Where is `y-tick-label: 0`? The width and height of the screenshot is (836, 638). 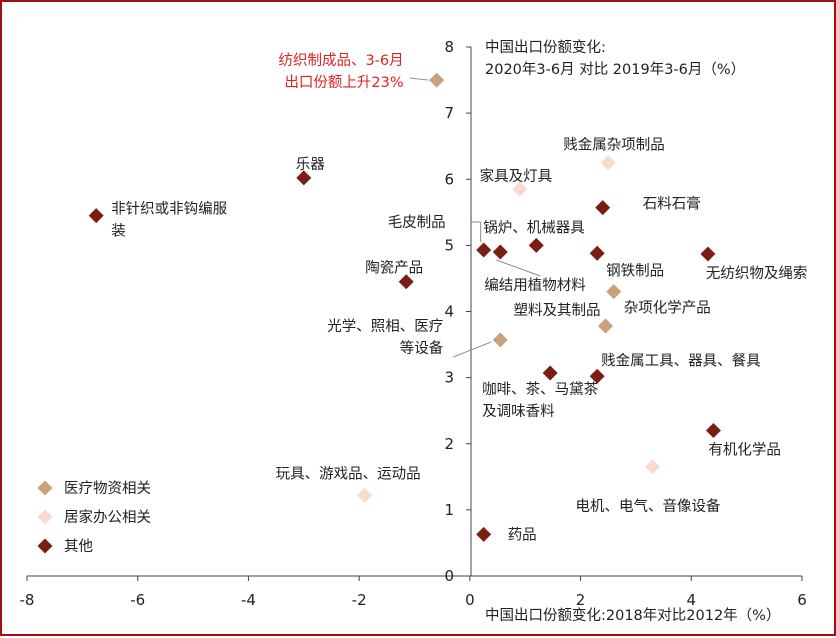
y-tick-label: 0 is located at coordinates (449, 576).